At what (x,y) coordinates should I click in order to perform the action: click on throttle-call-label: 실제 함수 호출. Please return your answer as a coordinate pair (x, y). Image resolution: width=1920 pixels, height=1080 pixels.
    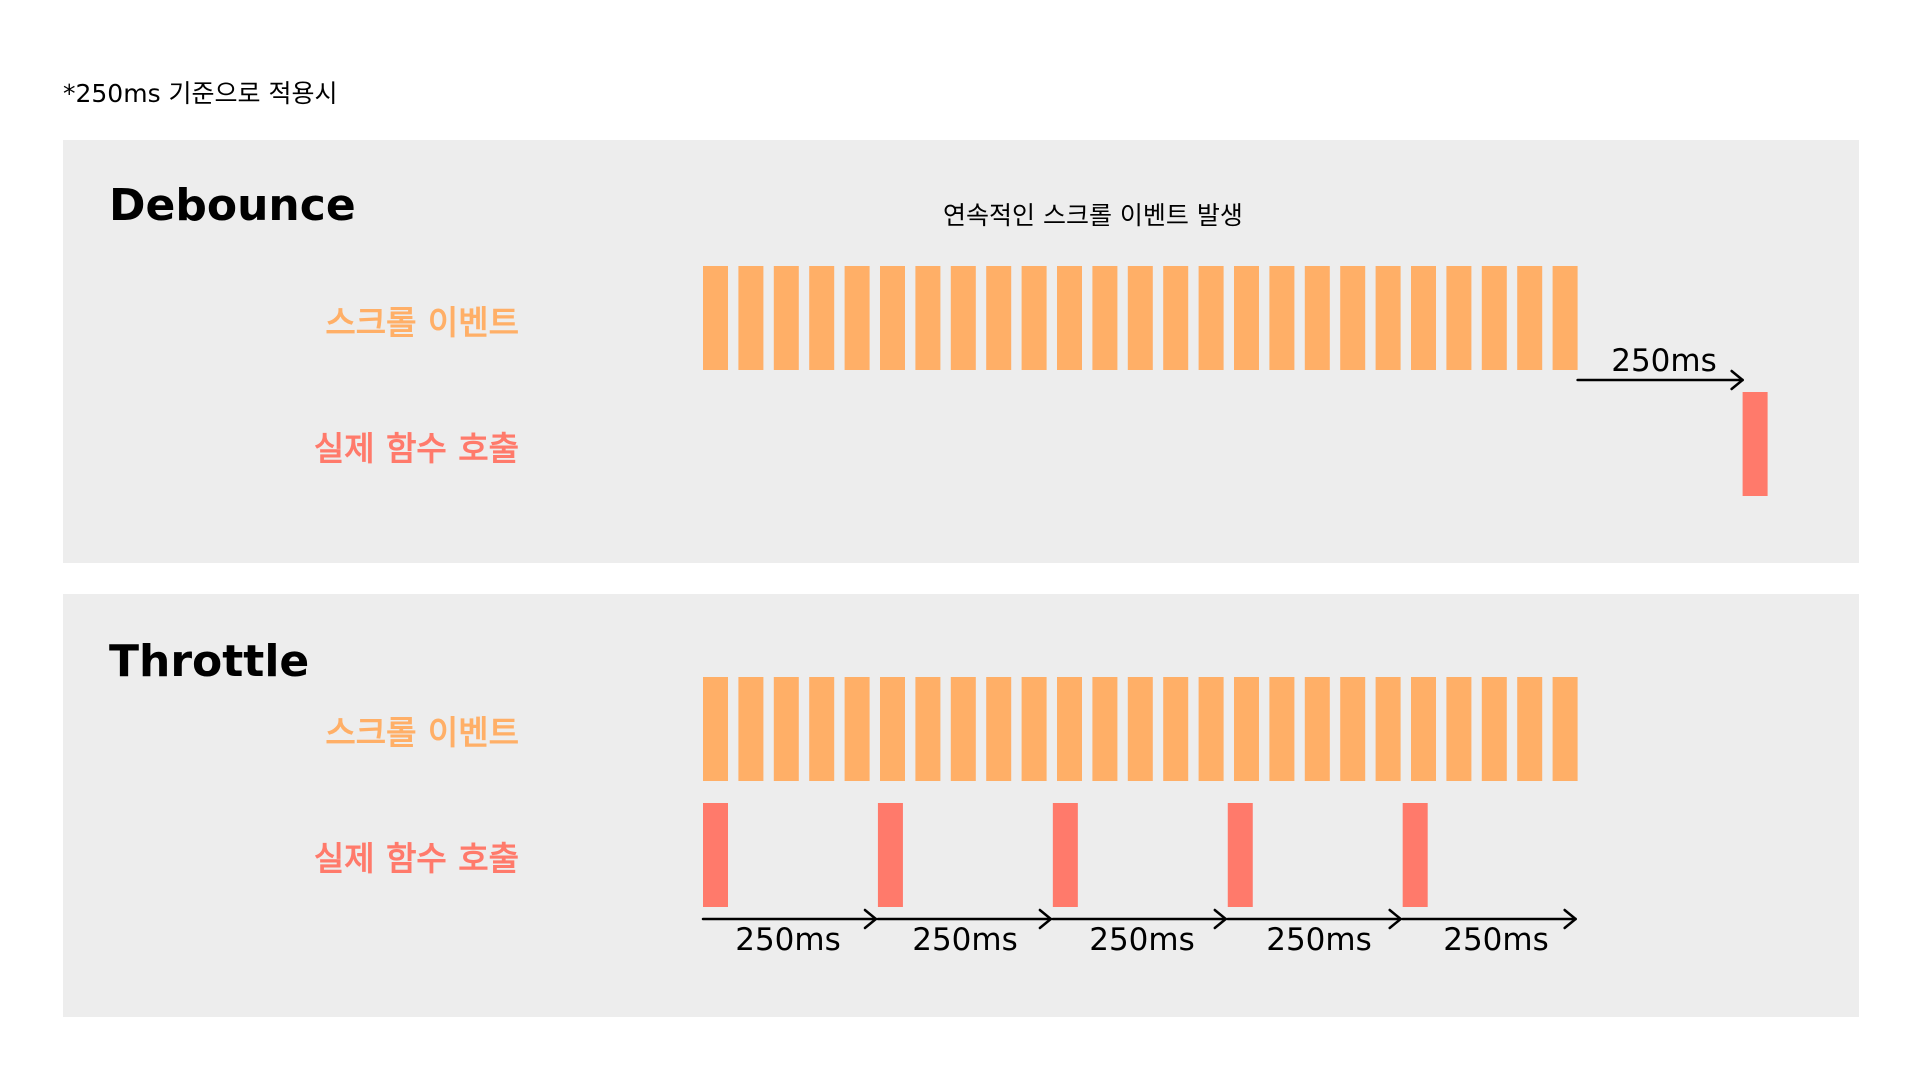
    Looking at the image, I should click on (416, 858).